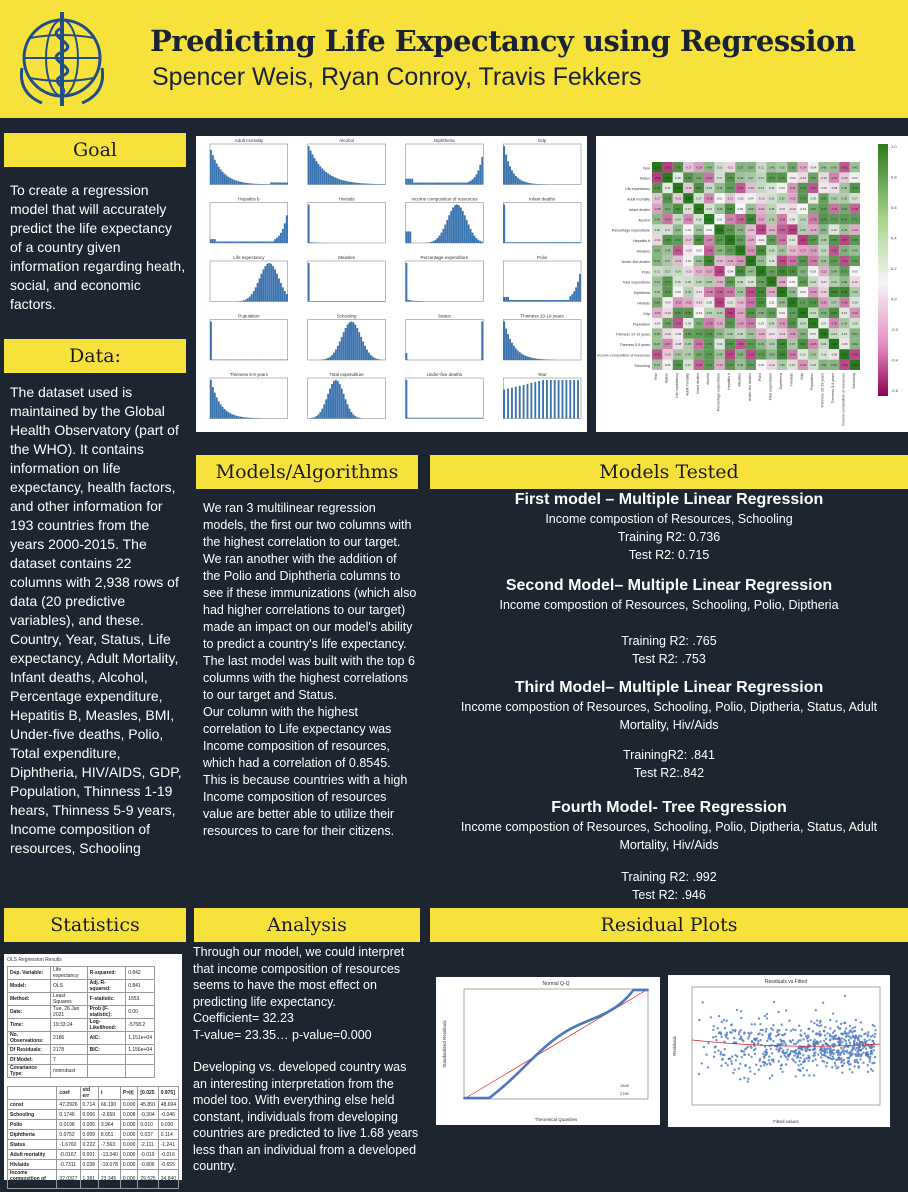  Describe the element at coordinates (69, 986) in the screenshot. I see `ols-summary-cell: OLS` at that location.